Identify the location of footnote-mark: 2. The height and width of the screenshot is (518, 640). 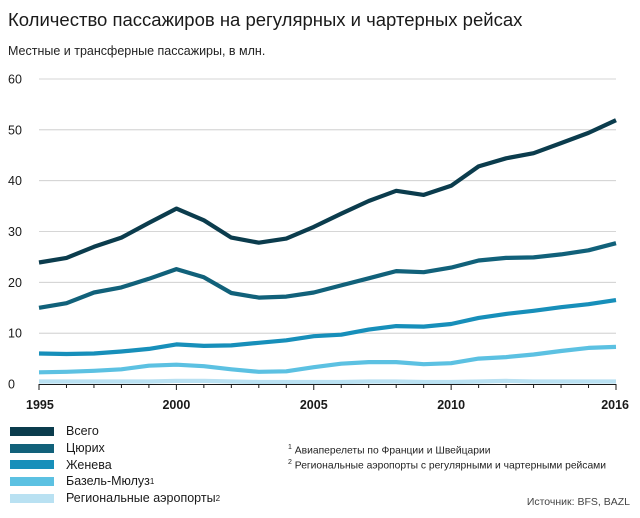
(290, 462).